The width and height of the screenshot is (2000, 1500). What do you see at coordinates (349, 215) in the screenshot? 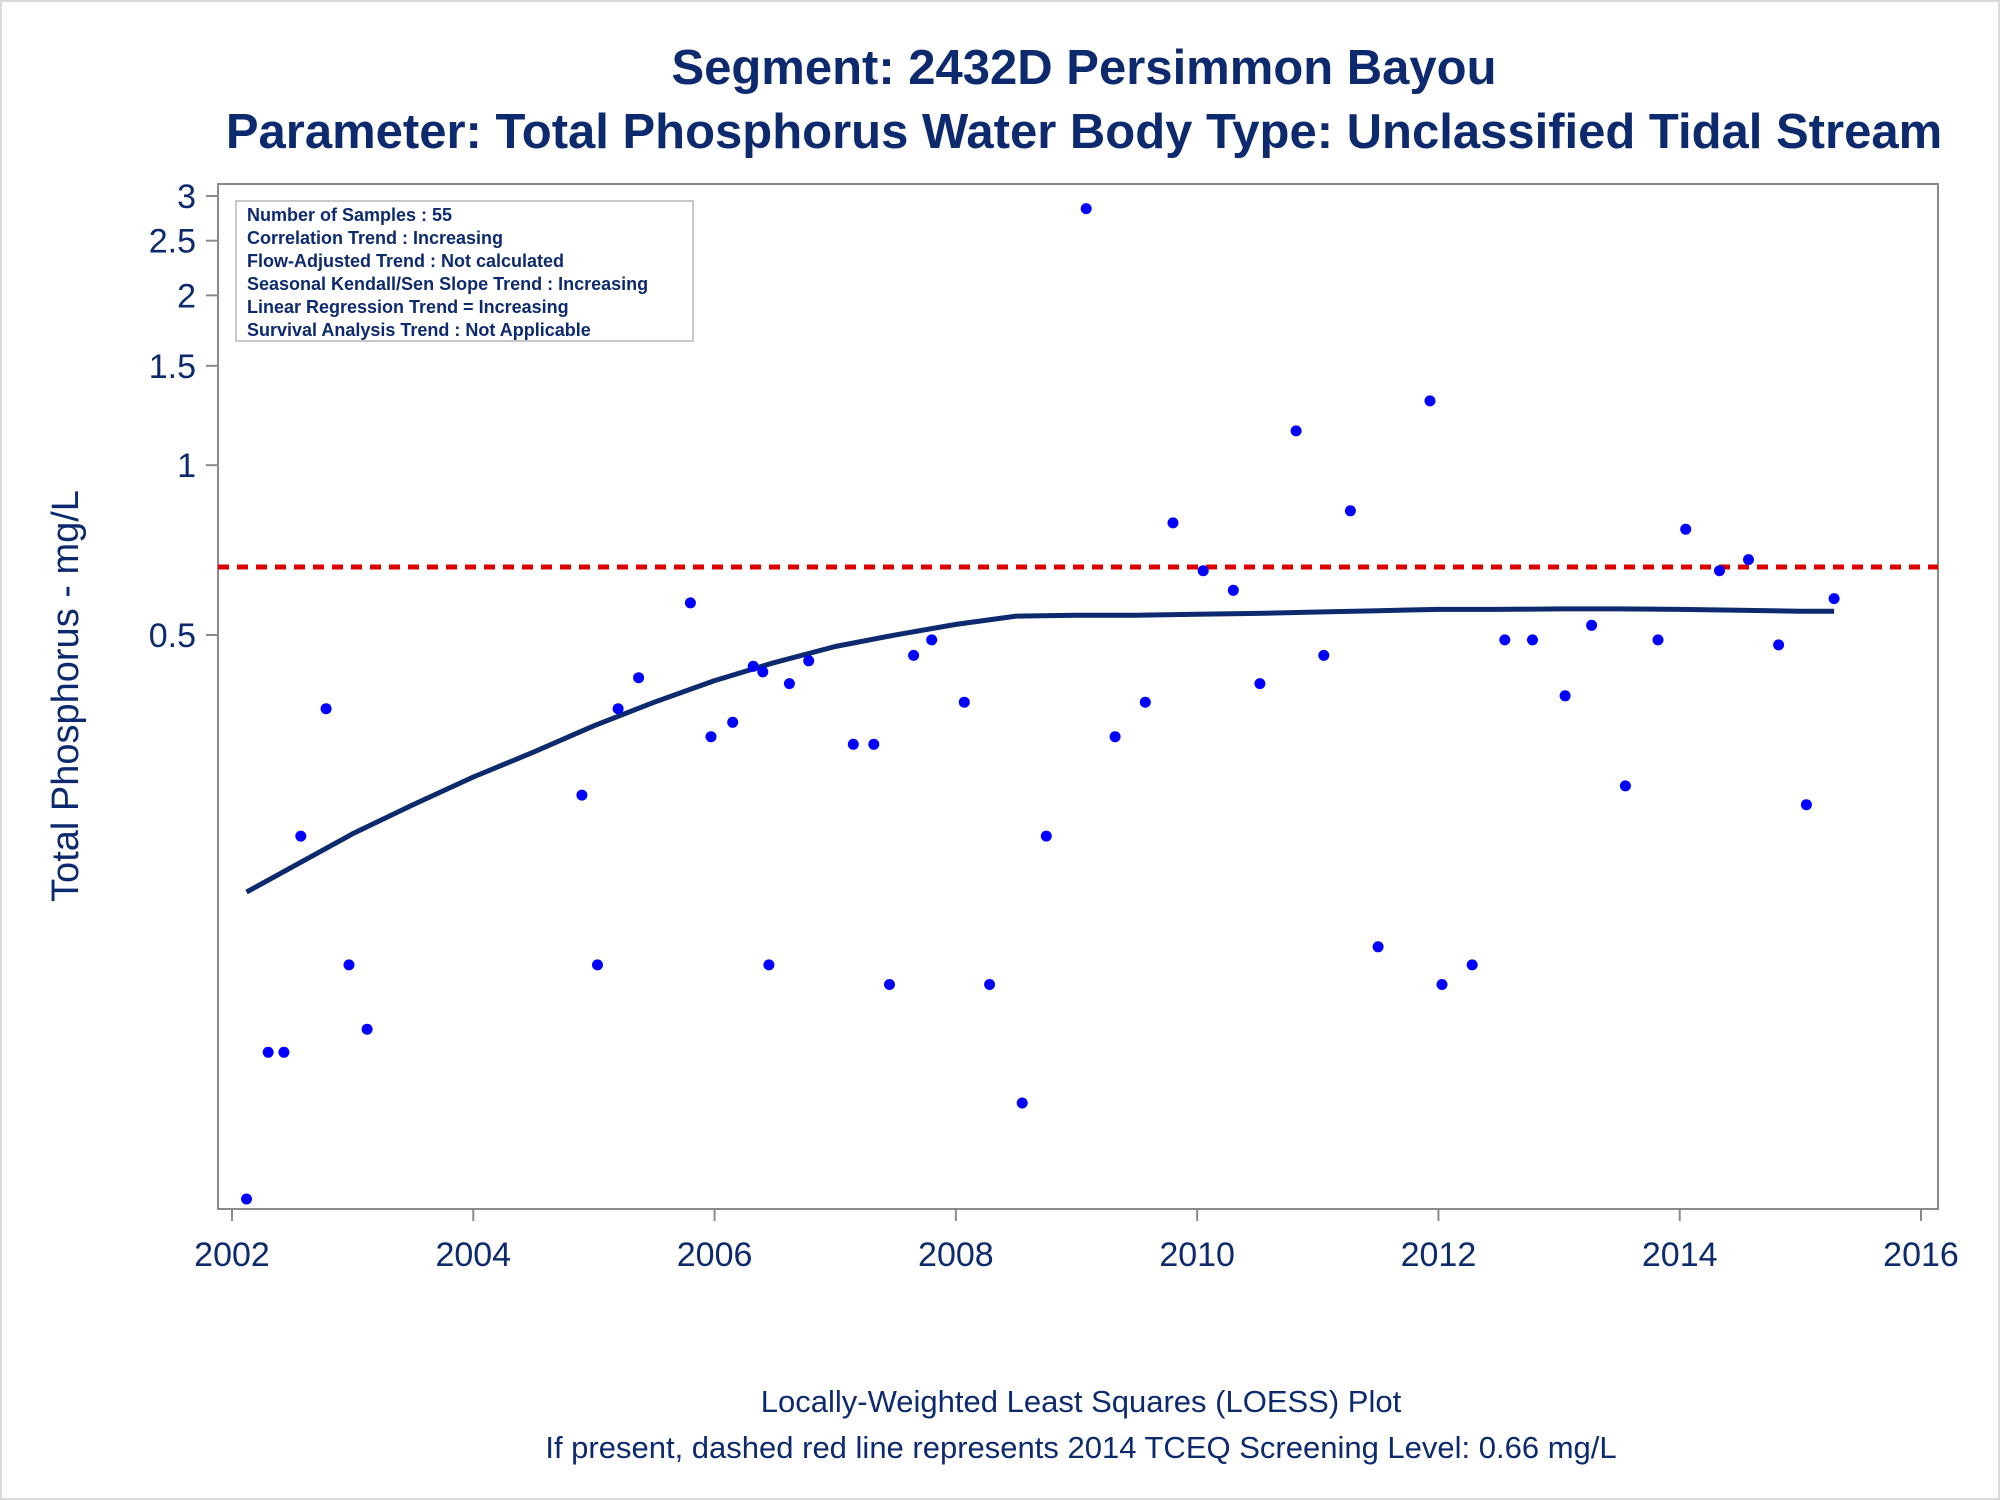
I see `stats-samples: Number of Samples : 55` at bounding box center [349, 215].